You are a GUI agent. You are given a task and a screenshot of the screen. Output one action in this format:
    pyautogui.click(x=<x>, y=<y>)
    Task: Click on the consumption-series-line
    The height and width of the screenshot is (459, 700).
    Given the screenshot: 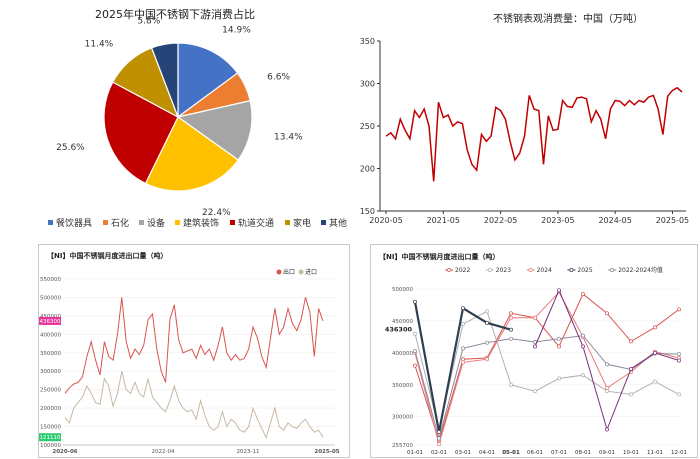 What is the action you would take?
    pyautogui.click(x=534, y=134)
    